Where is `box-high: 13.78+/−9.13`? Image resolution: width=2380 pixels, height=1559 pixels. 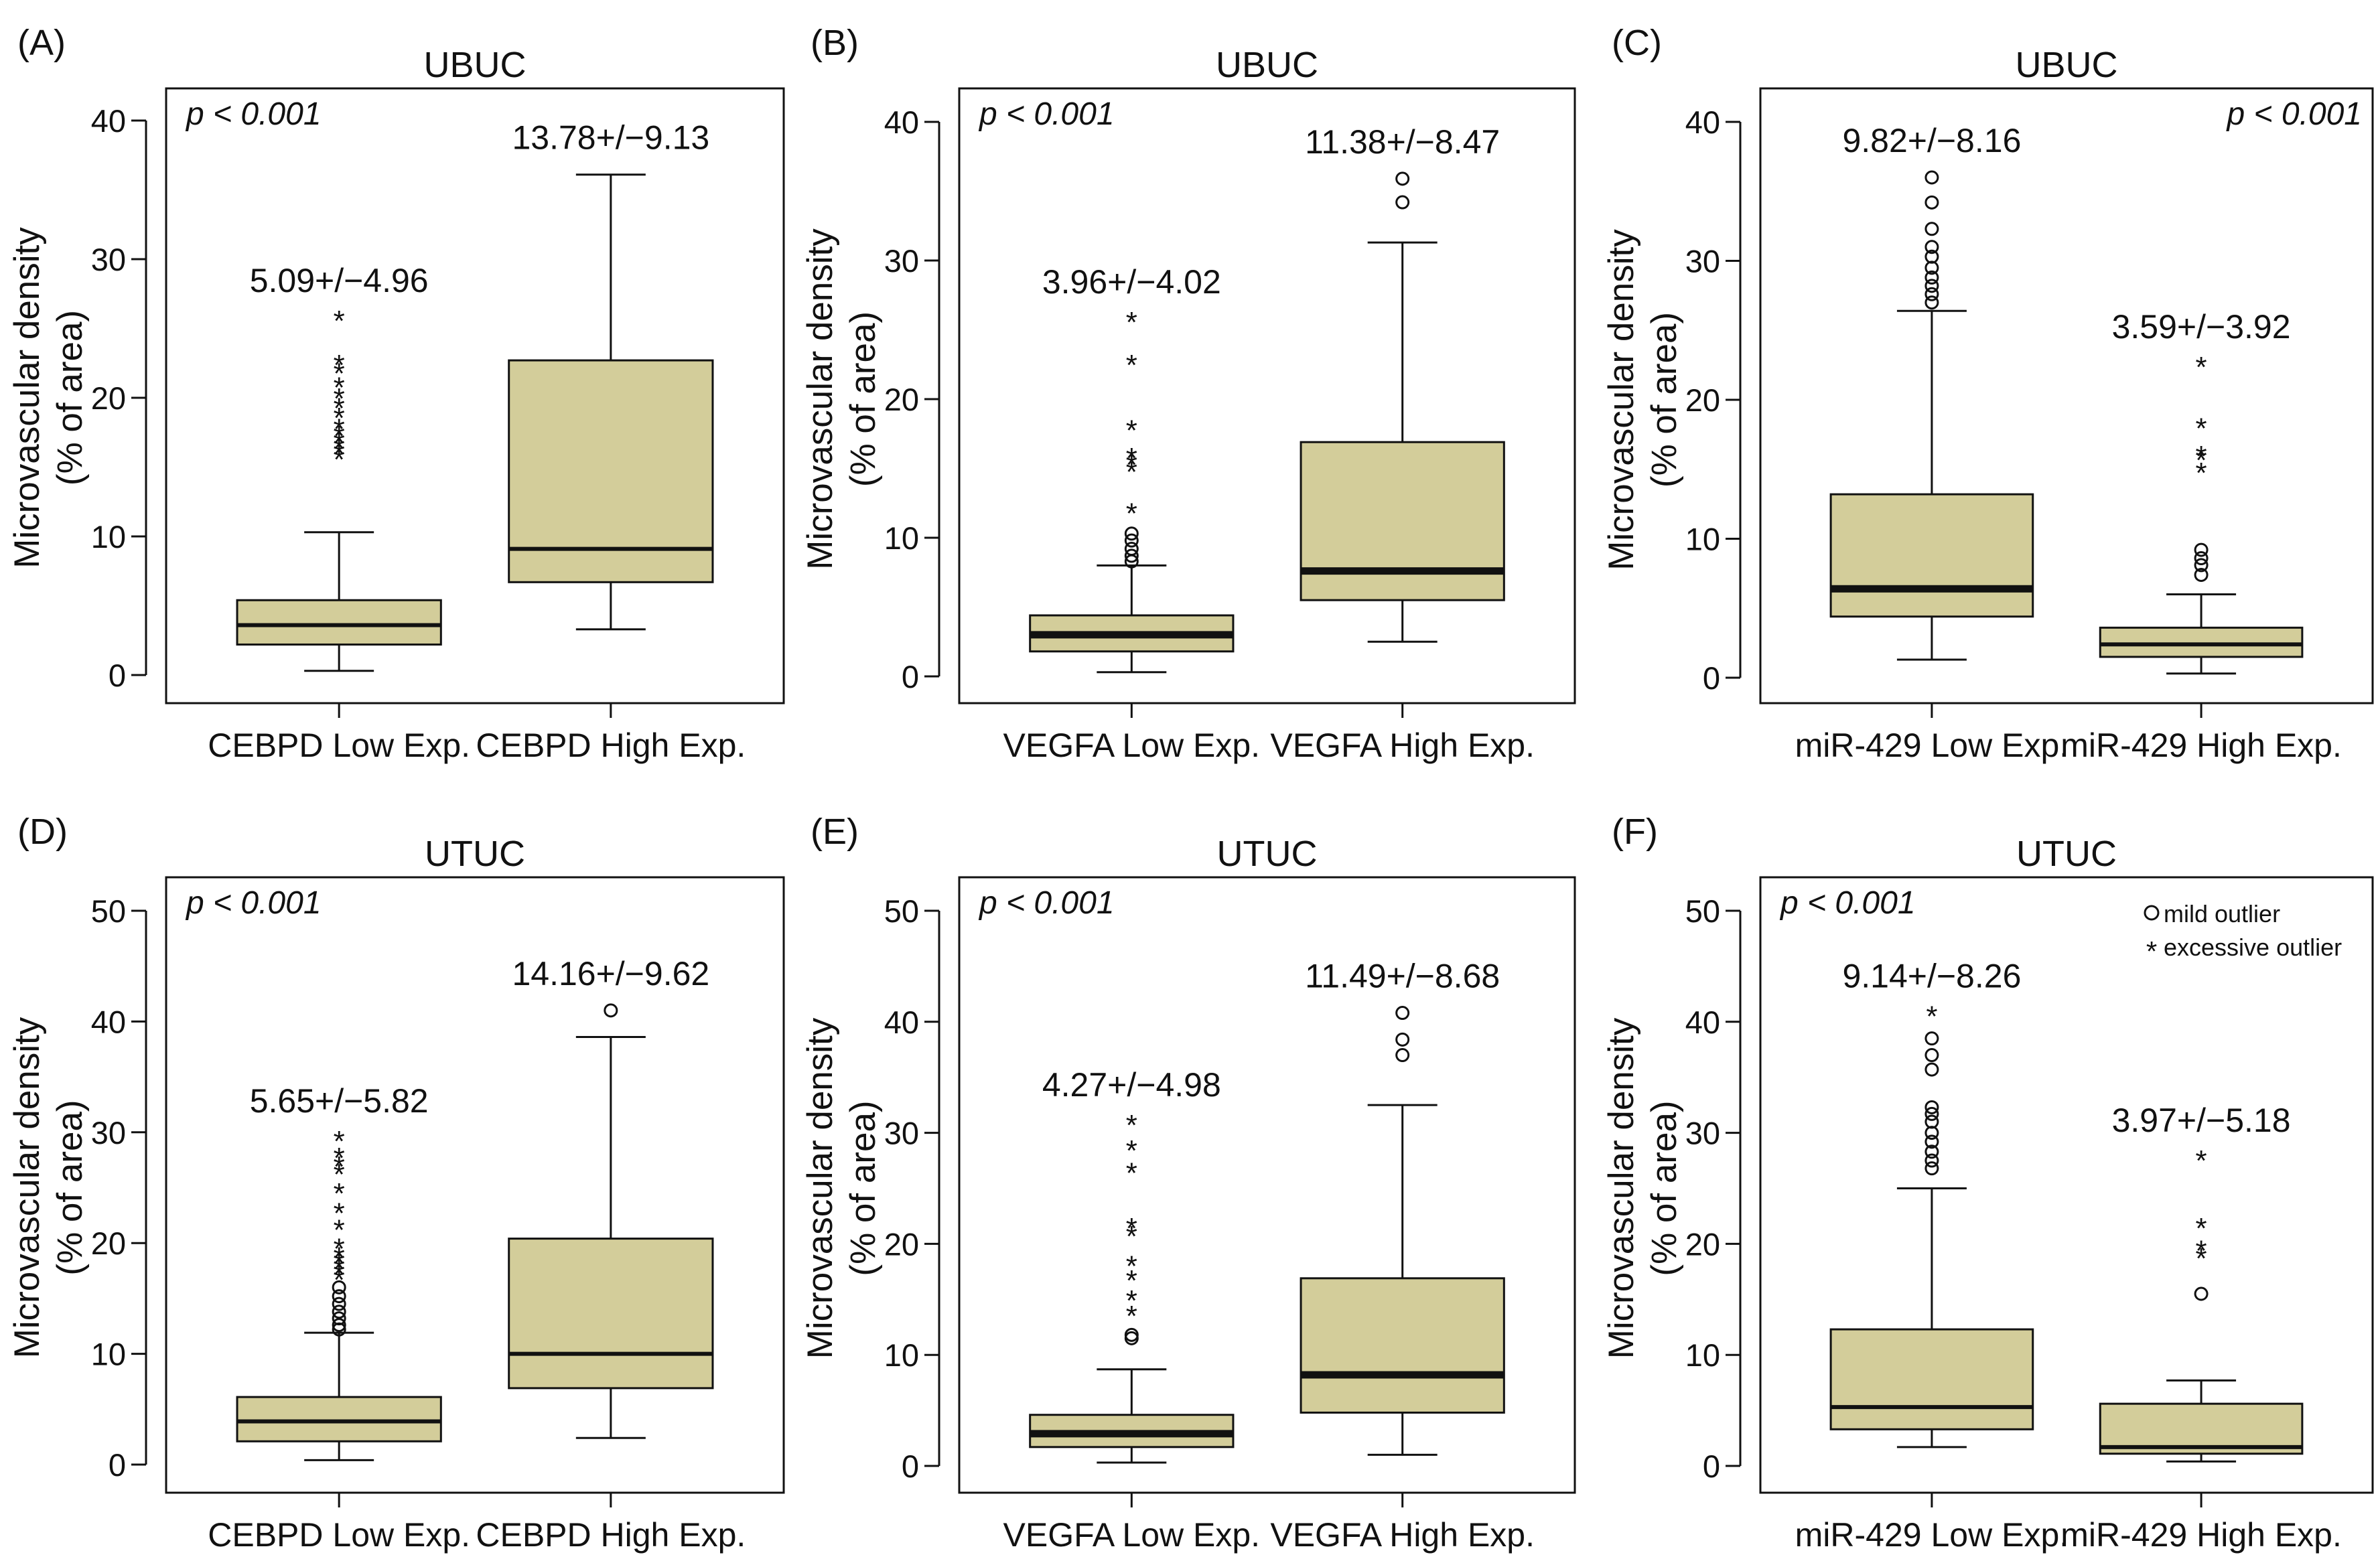 box-high: 13.78+/−9.13 is located at coordinates (611, 375).